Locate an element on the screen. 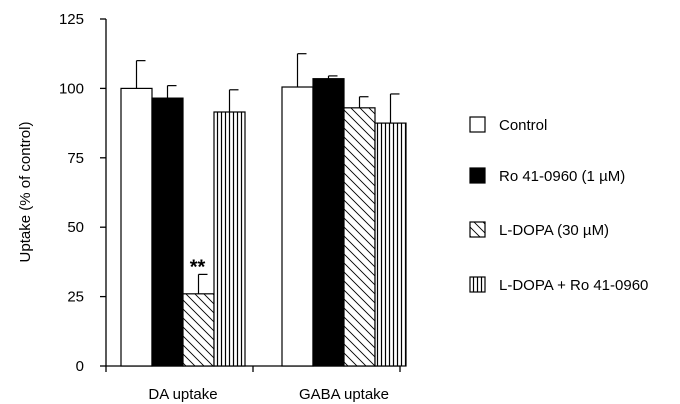 This screenshot has width=680, height=404. annotations: ** is located at coordinates (198, 267).